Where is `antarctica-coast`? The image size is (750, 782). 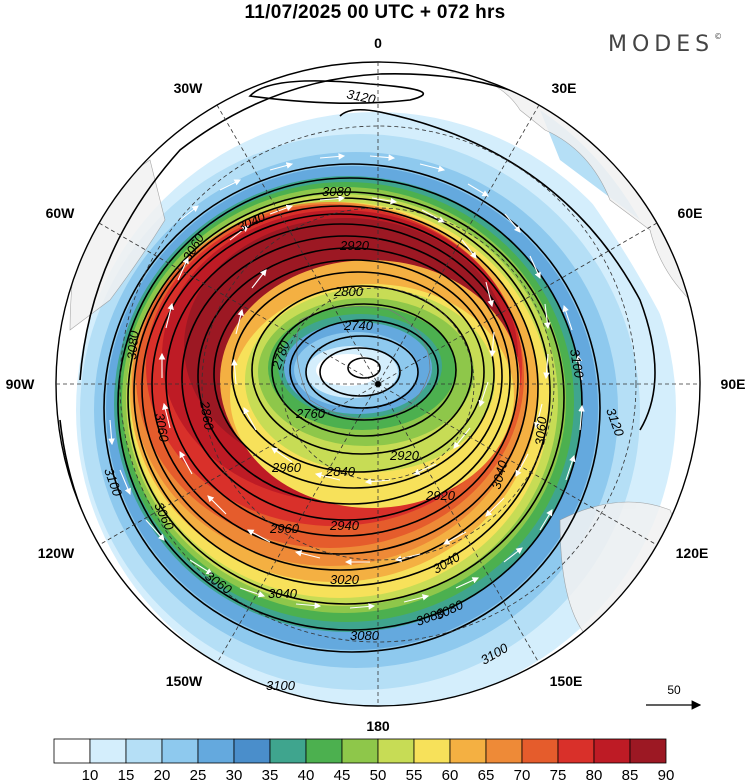
antarctica-coast is located at coordinates (363, 363).